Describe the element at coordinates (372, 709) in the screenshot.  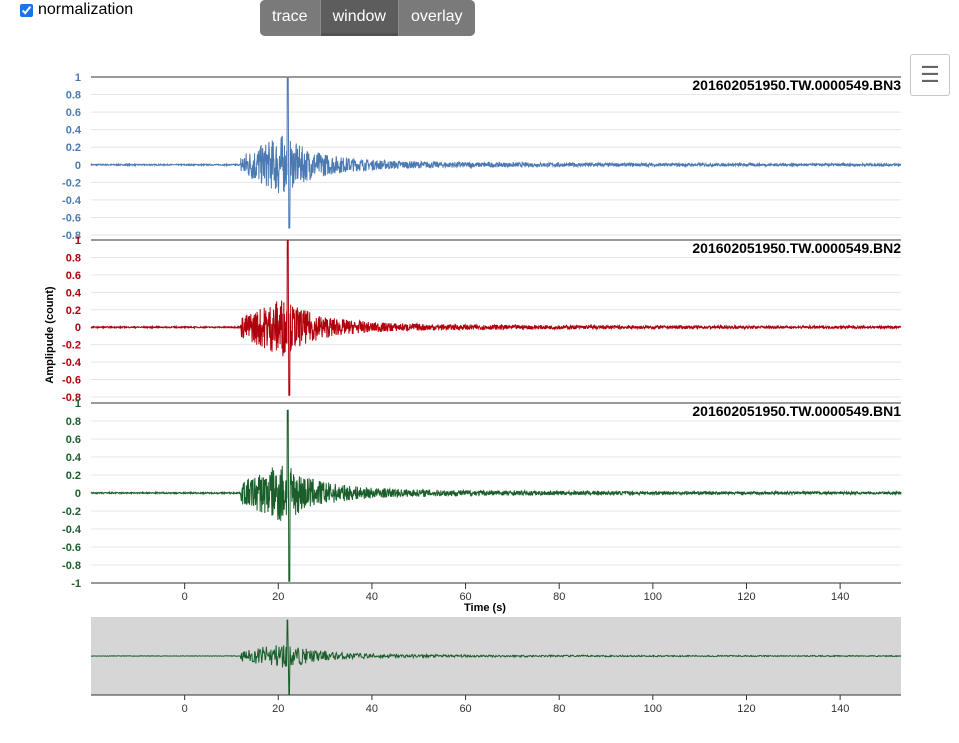
I see `navigator-x-tick-label: 40` at that location.